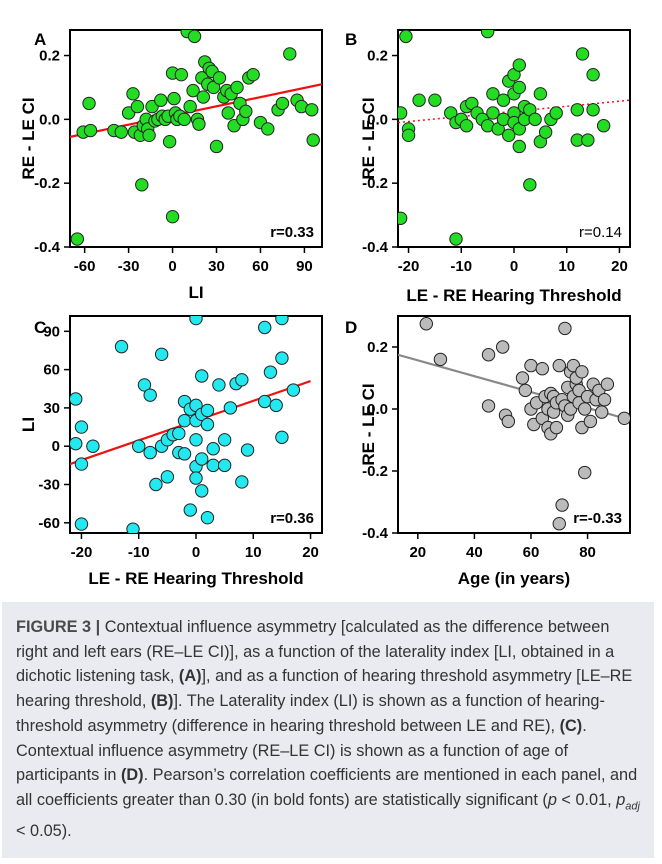  I want to click on correlation-annotation: r=0.36, so click(292, 518).